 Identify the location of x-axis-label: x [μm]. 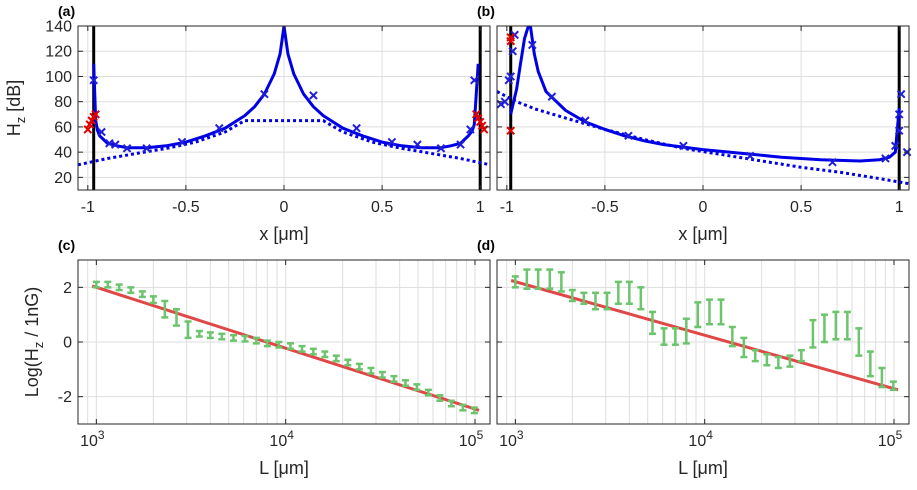
(283, 234).